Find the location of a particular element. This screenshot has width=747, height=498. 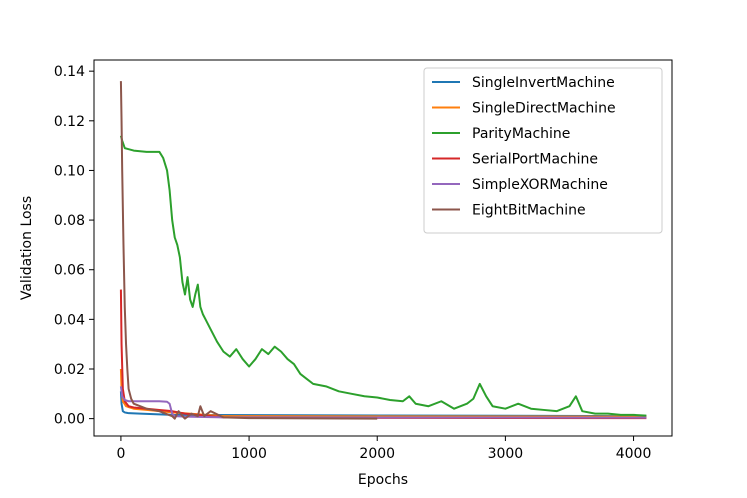

y-tick-label: 0.04 is located at coordinates (69, 320).